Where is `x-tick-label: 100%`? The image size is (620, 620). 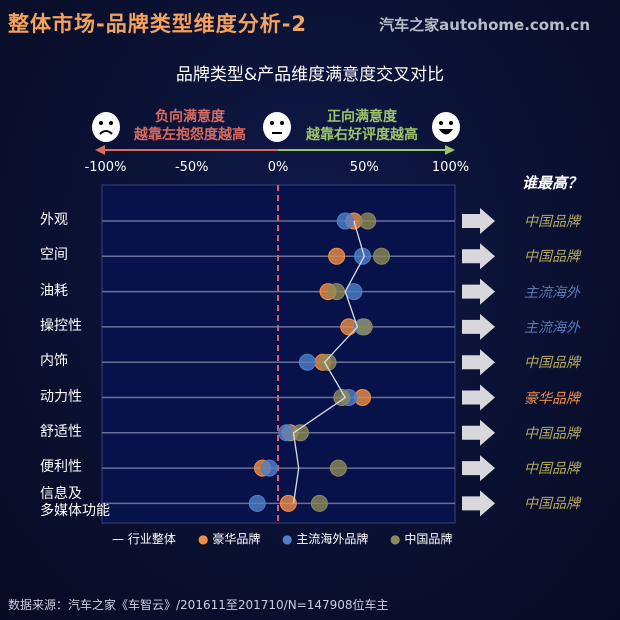
x-tick-label: 100% is located at coordinates (450, 167).